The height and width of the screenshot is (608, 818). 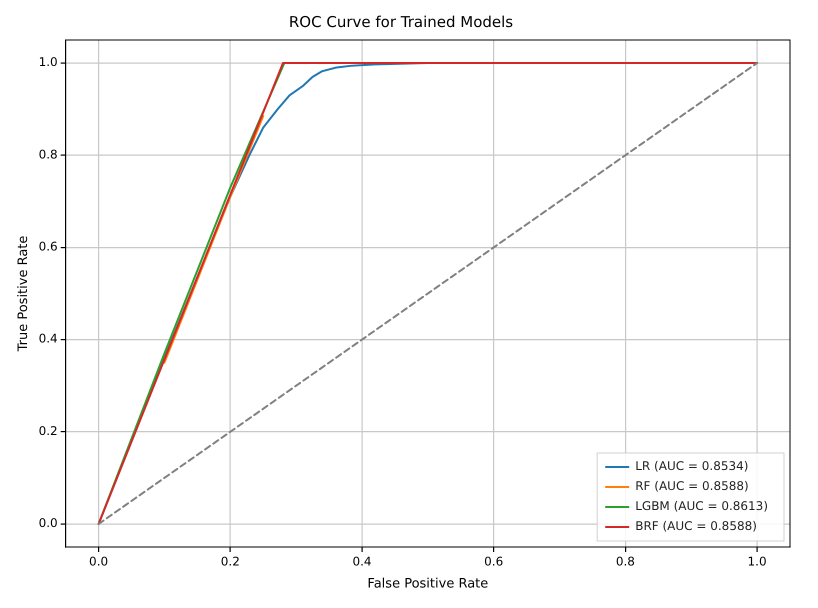 I want to click on x-tick-label: 0.6, so click(x=494, y=561).